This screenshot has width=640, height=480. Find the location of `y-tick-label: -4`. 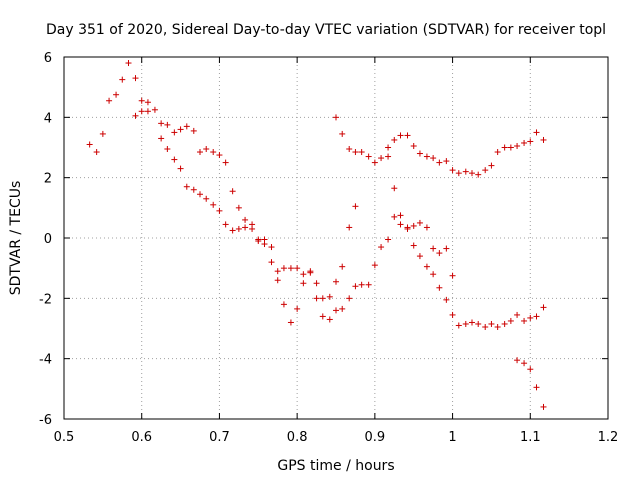

y-tick-label: -4 is located at coordinates (45, 360).